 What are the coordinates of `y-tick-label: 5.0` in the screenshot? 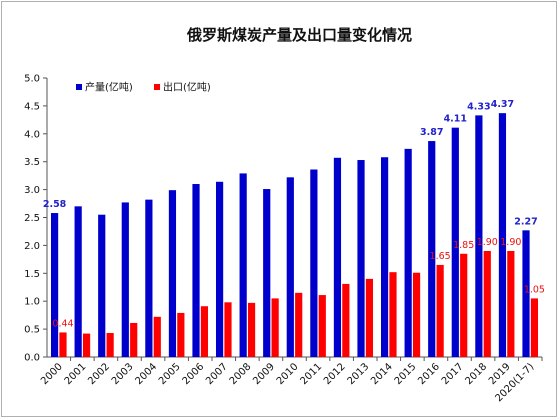 It's located at (32, 79).